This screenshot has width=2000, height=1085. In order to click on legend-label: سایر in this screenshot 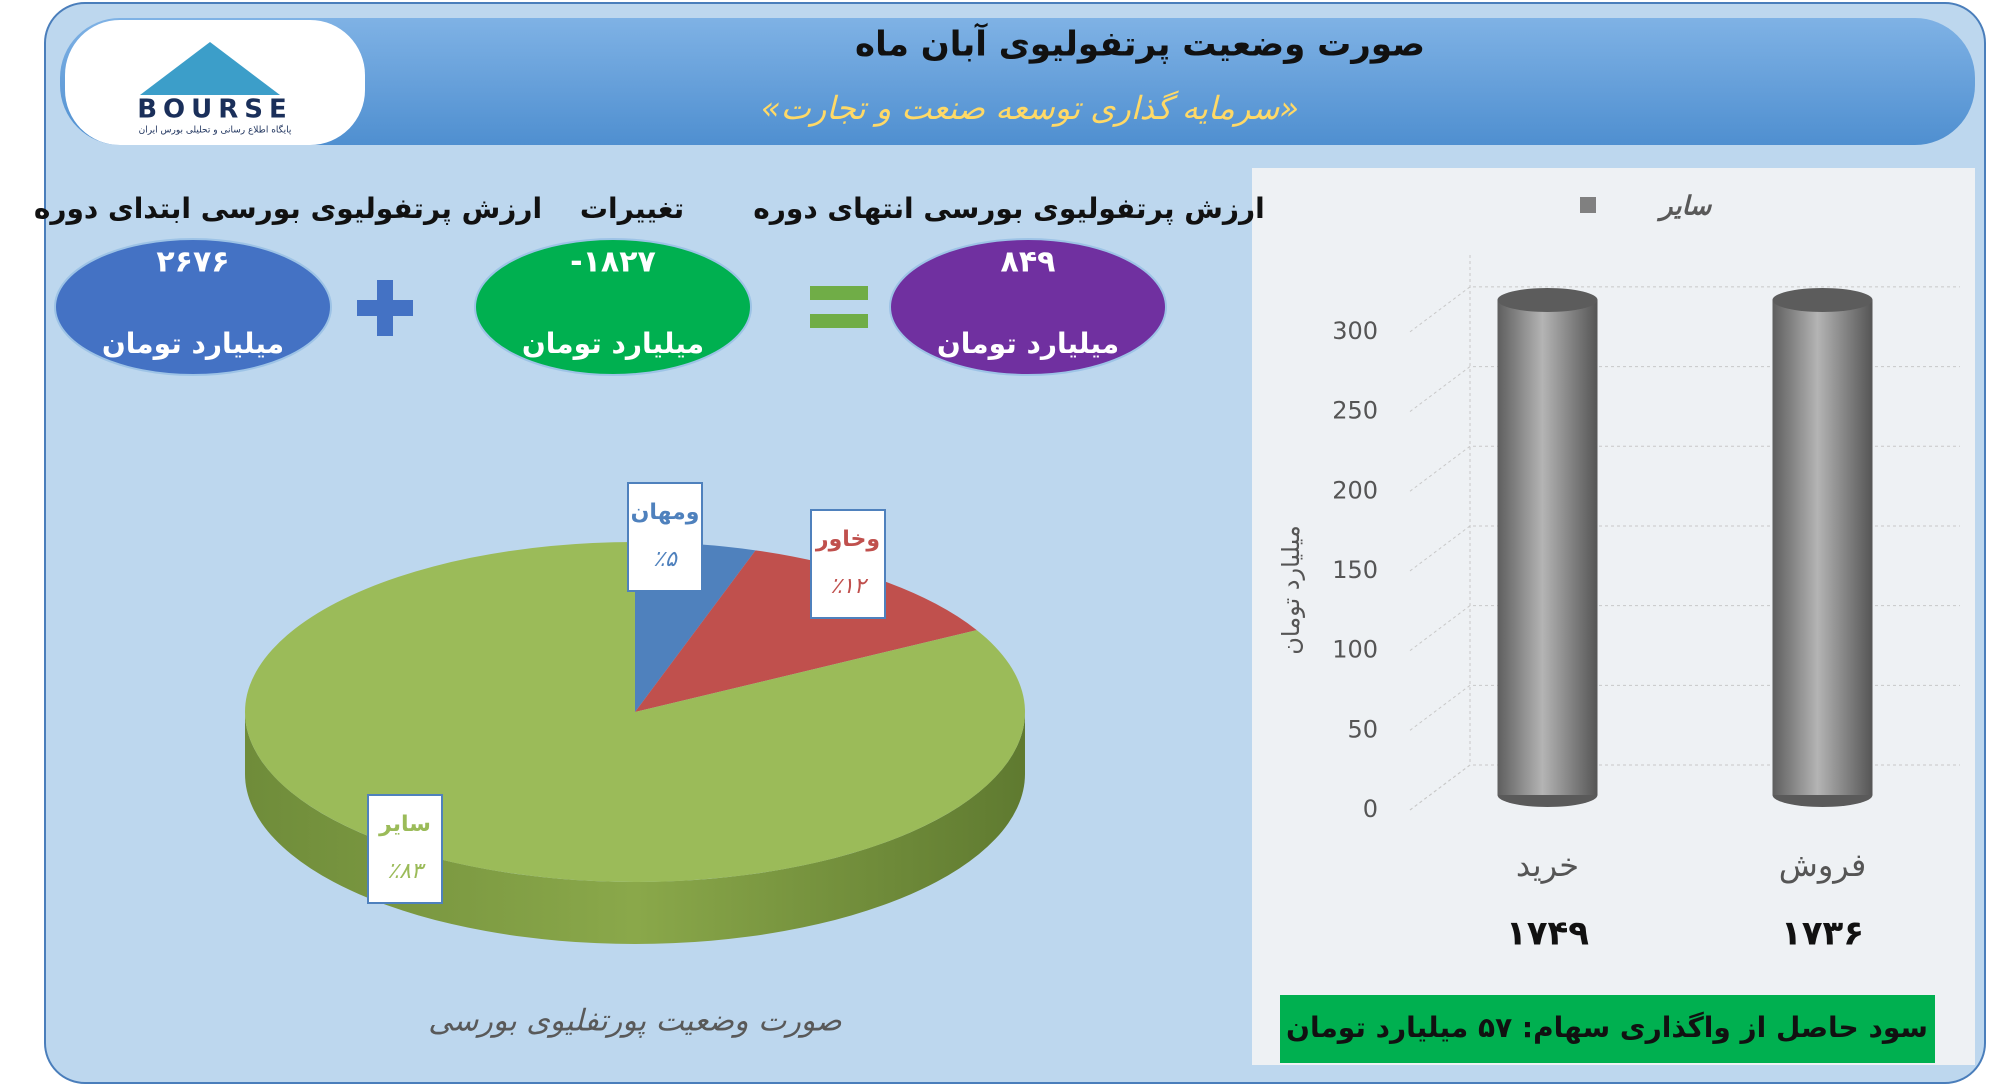, I will do `click(1684, 207)`.